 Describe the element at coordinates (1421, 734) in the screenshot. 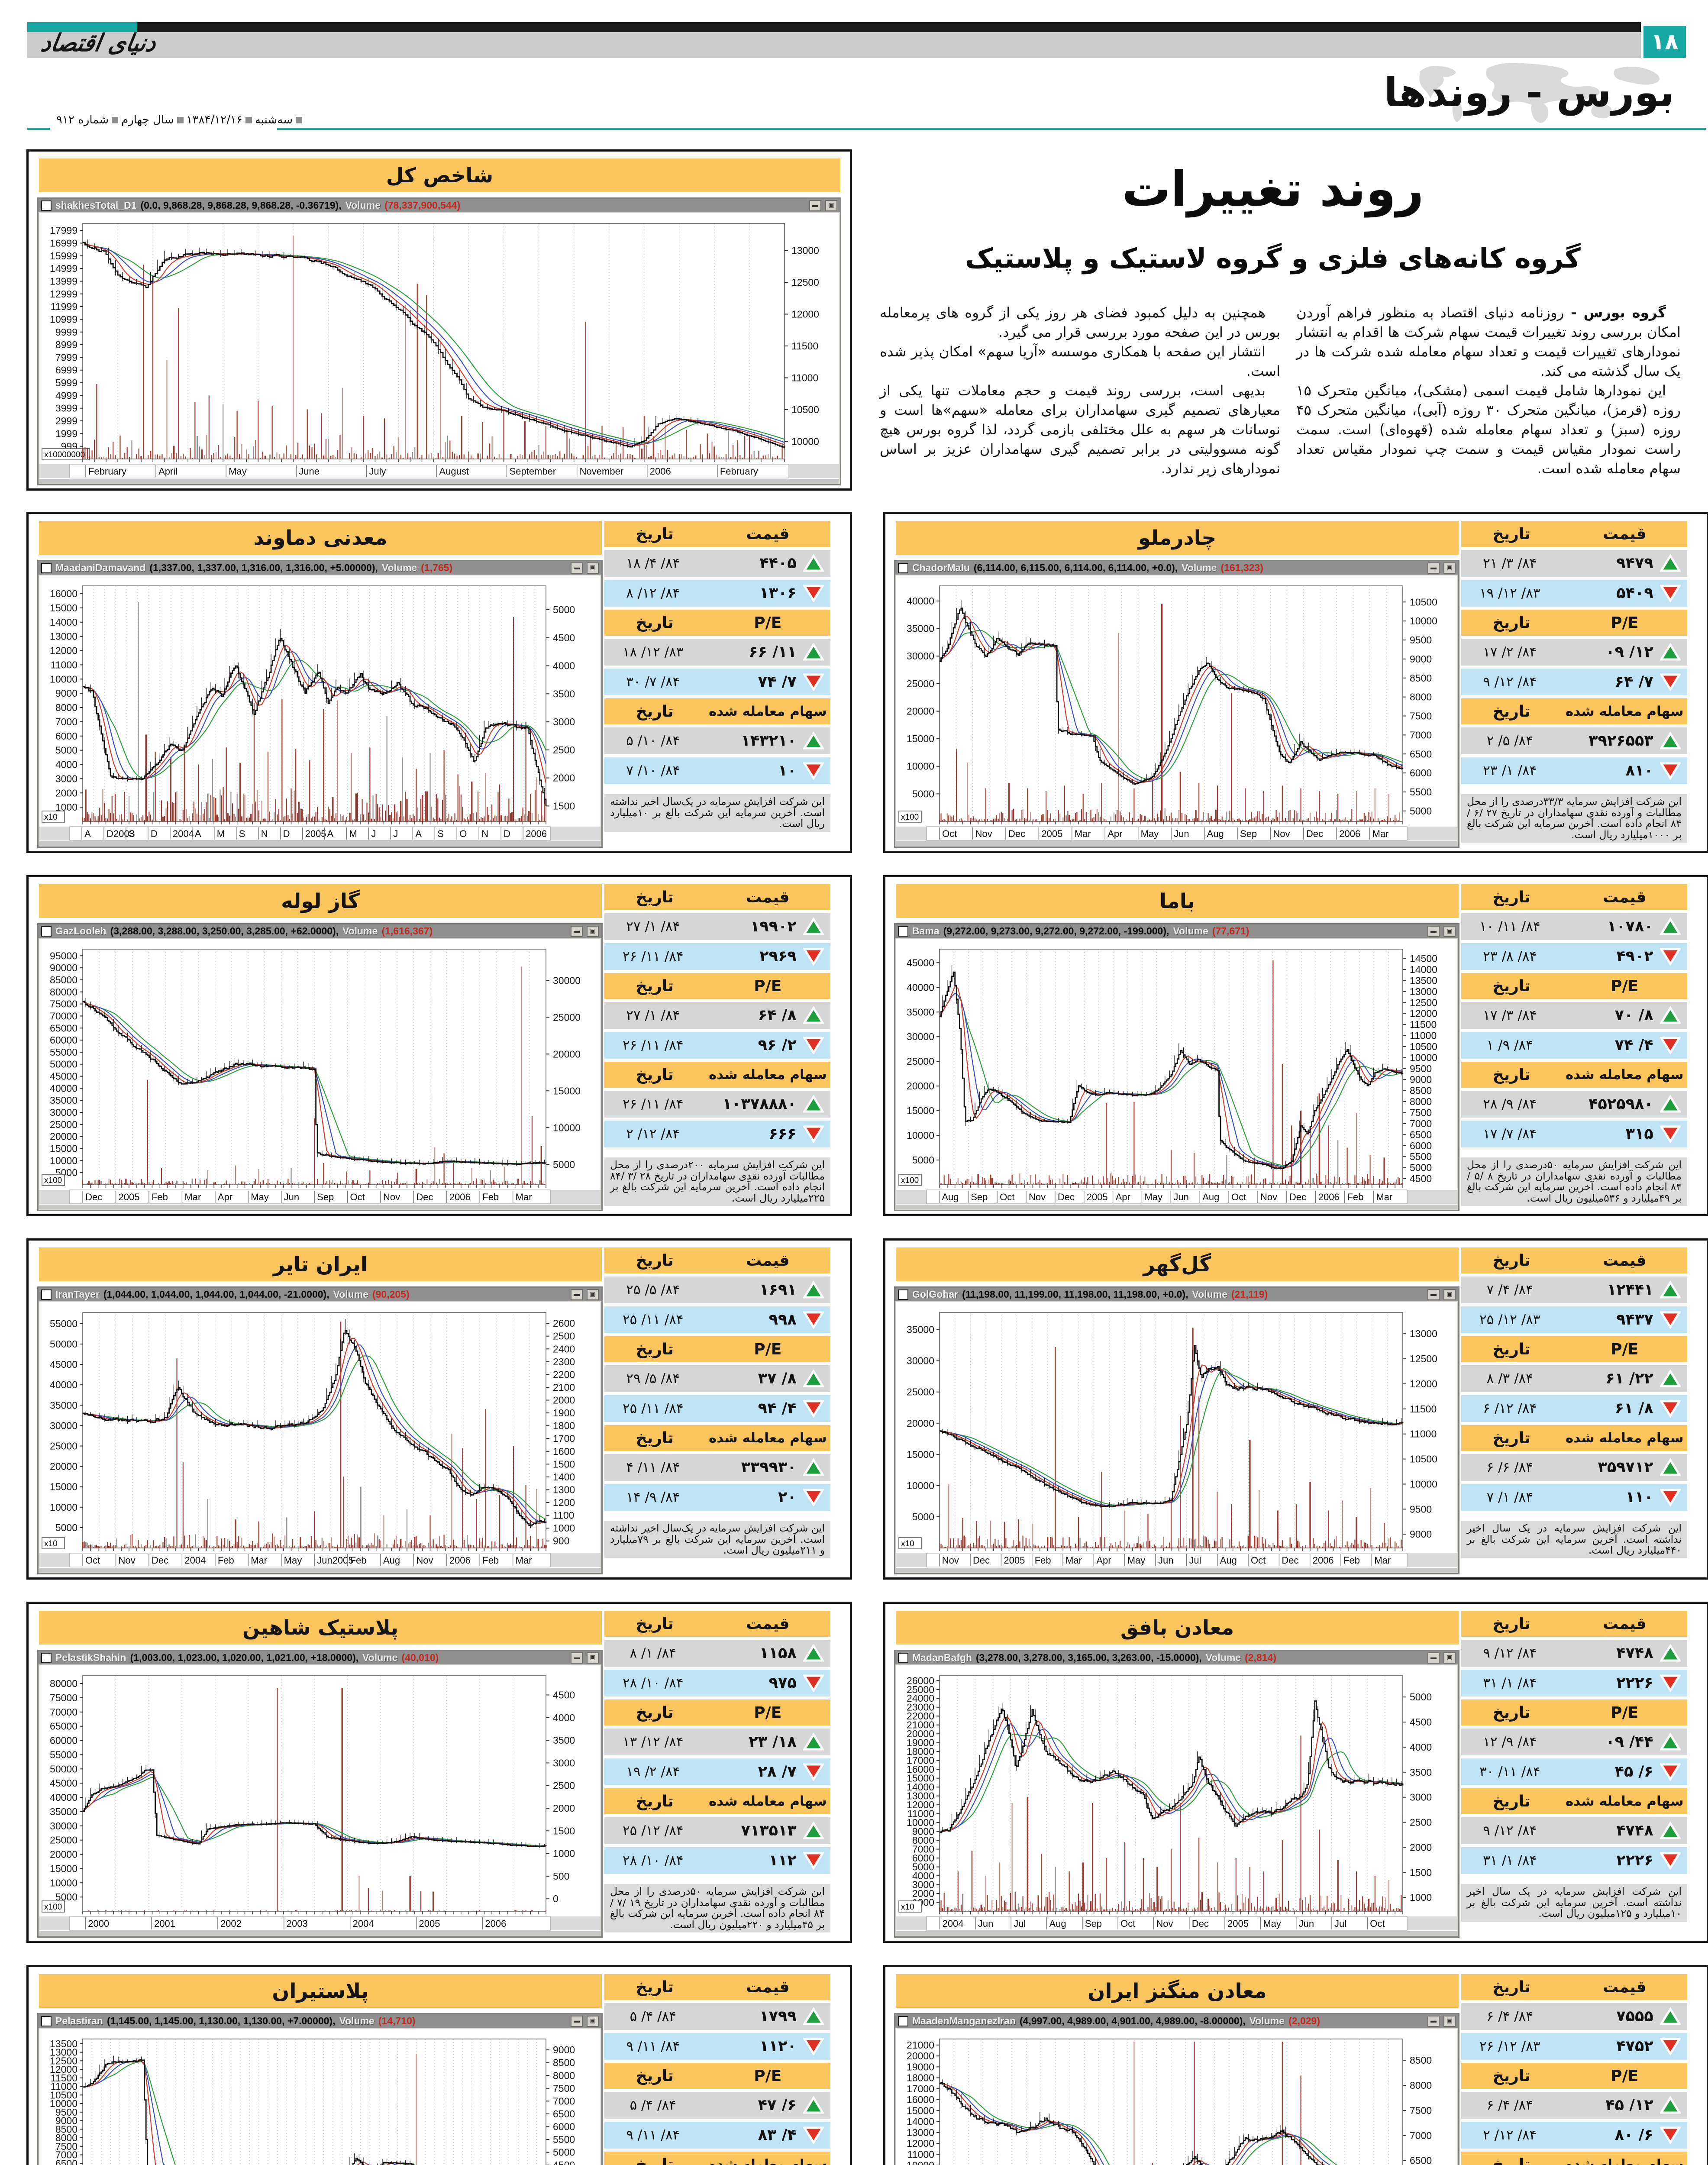

I see `svg-text: 7000` at that location.